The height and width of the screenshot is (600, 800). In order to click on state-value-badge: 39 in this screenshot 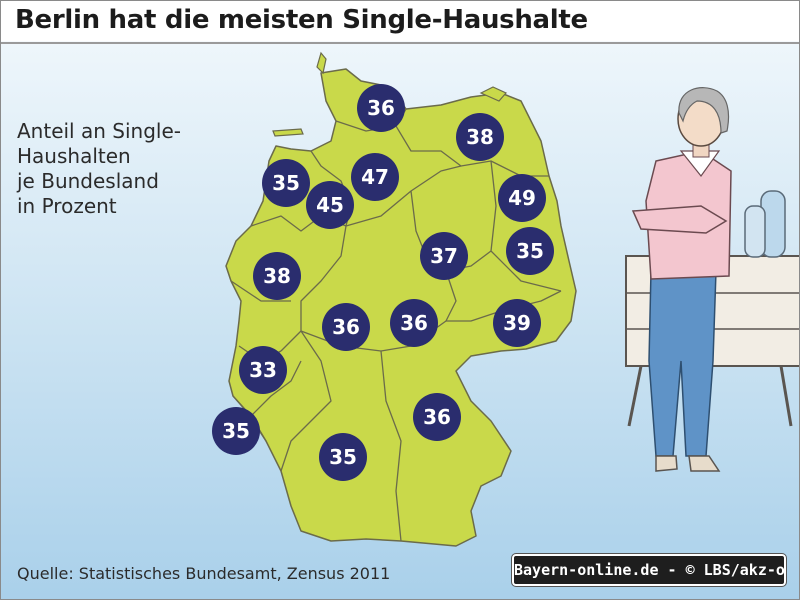, I will do `click(517, 323)`.